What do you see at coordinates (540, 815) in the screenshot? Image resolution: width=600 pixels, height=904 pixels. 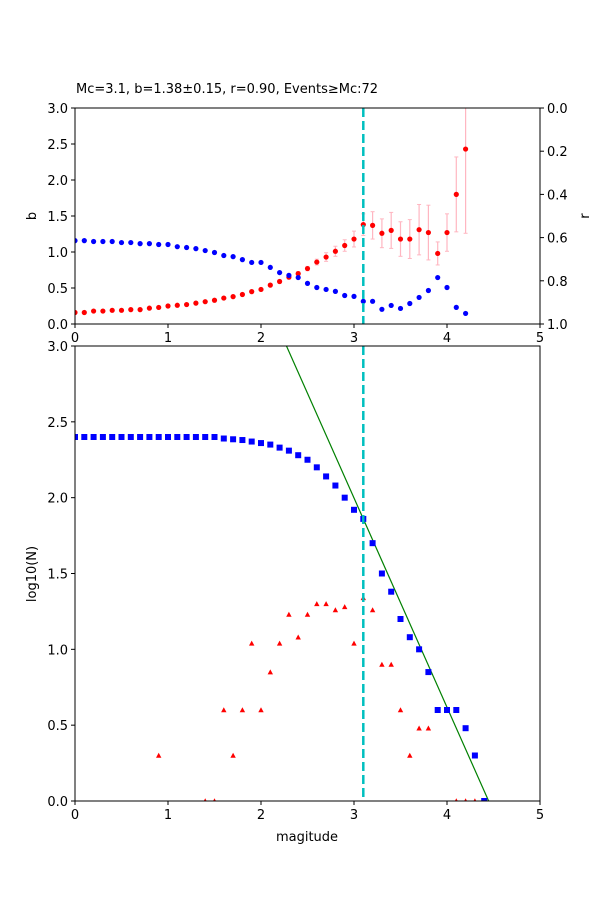 I see `x-tick-label: 5` at bounding box center [540, 815].